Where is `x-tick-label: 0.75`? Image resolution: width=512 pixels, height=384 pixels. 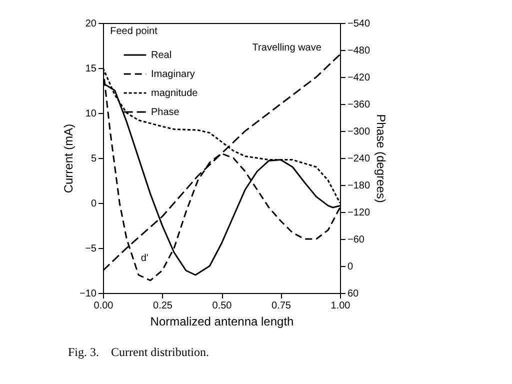 x-tick-label: 0.75 is located at coordinates (282, 306).